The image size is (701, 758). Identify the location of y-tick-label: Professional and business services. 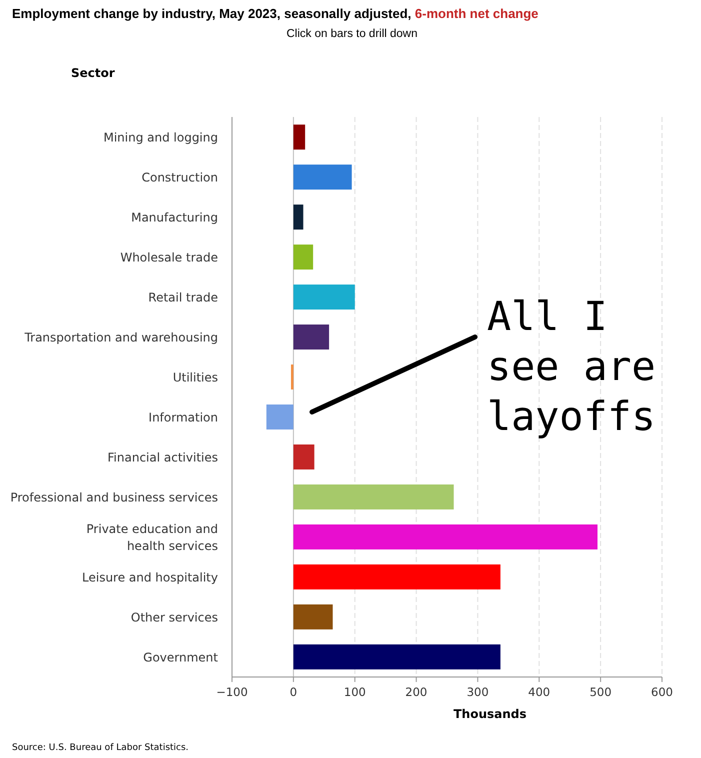
(114, 497).